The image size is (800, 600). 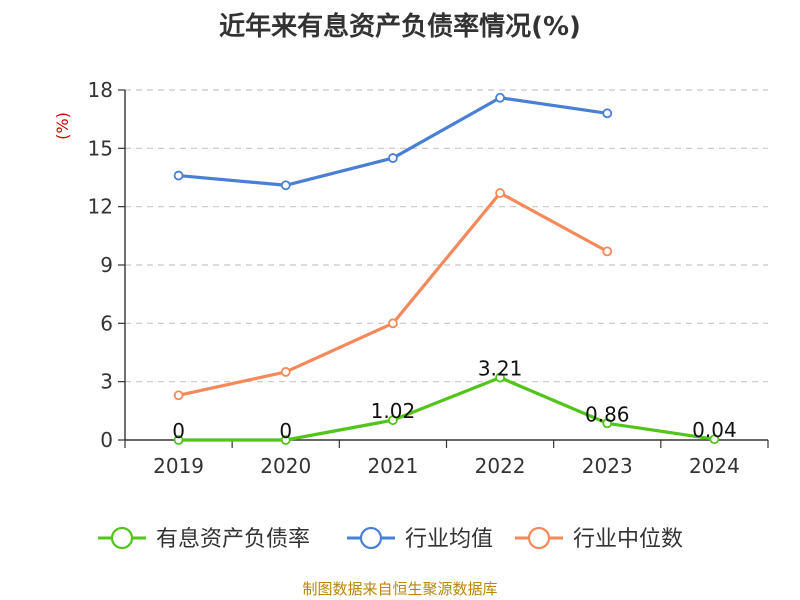 What do you see at coordinates (106, 323) in the screenshot?
I see `y-tick-label: 6` at bounding box center [106, 323].